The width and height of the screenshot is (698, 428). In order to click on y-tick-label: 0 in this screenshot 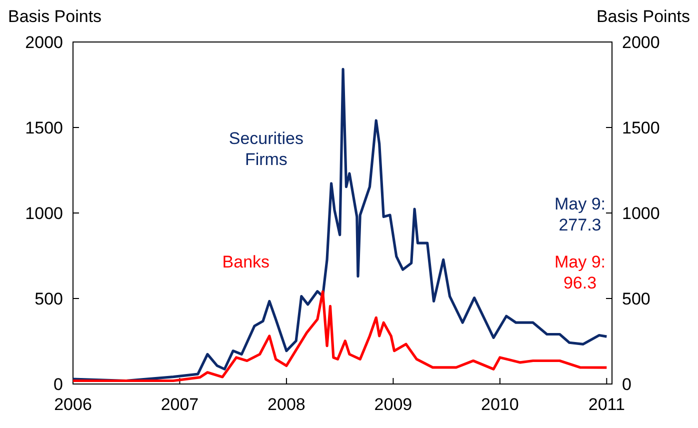, I will do `click(58, 384)`.